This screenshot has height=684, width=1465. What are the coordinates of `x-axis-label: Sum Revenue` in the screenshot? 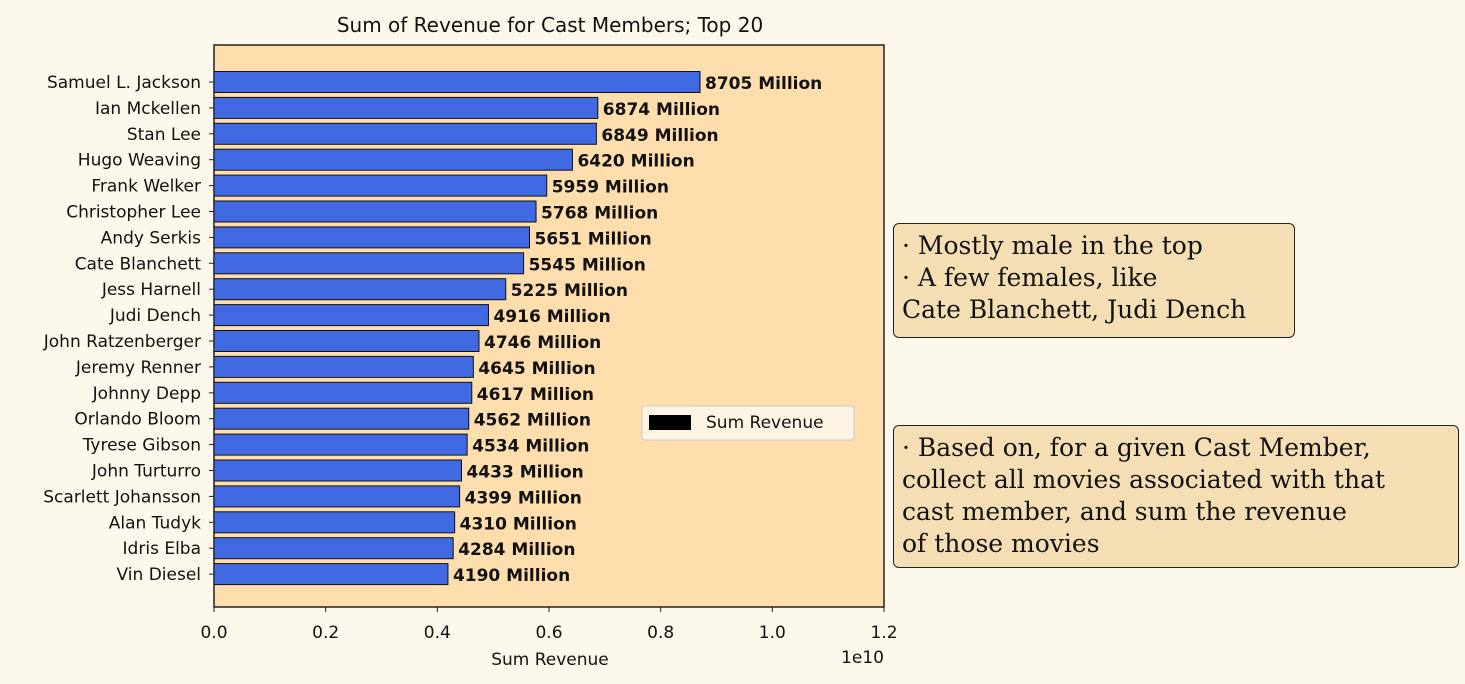 It's located at (550, 660).